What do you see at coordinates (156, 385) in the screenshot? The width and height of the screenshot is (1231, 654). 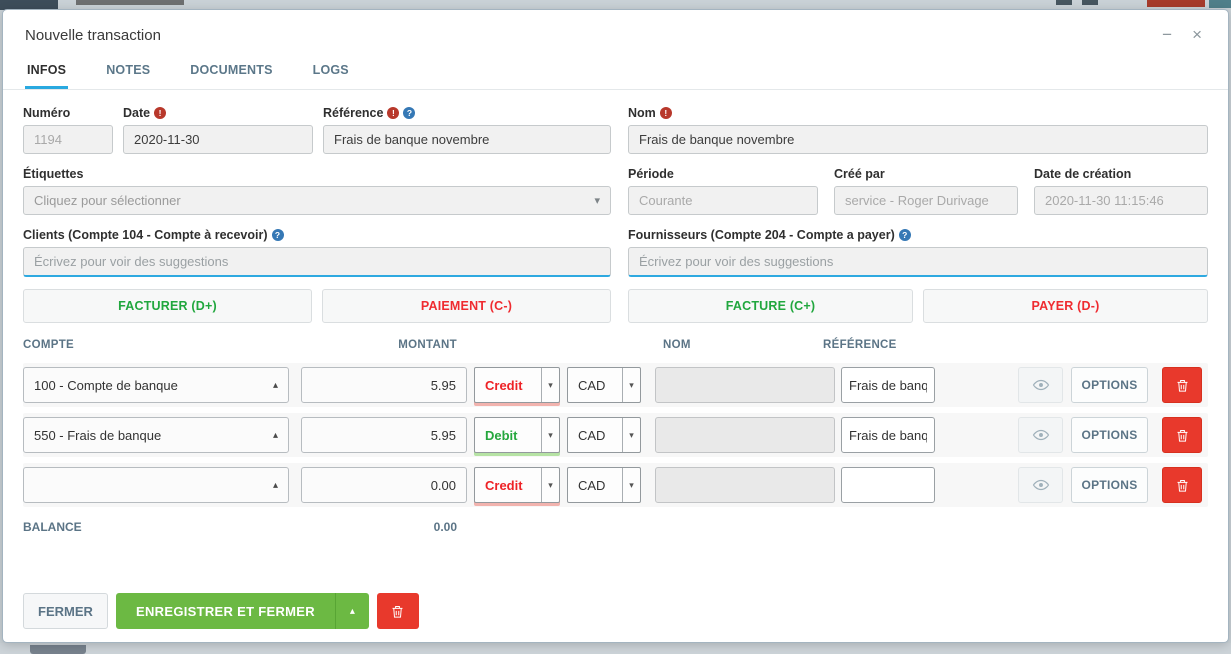 I see `account-select: 100 - Compte de banque ▴` at bounding box center [156, 385].